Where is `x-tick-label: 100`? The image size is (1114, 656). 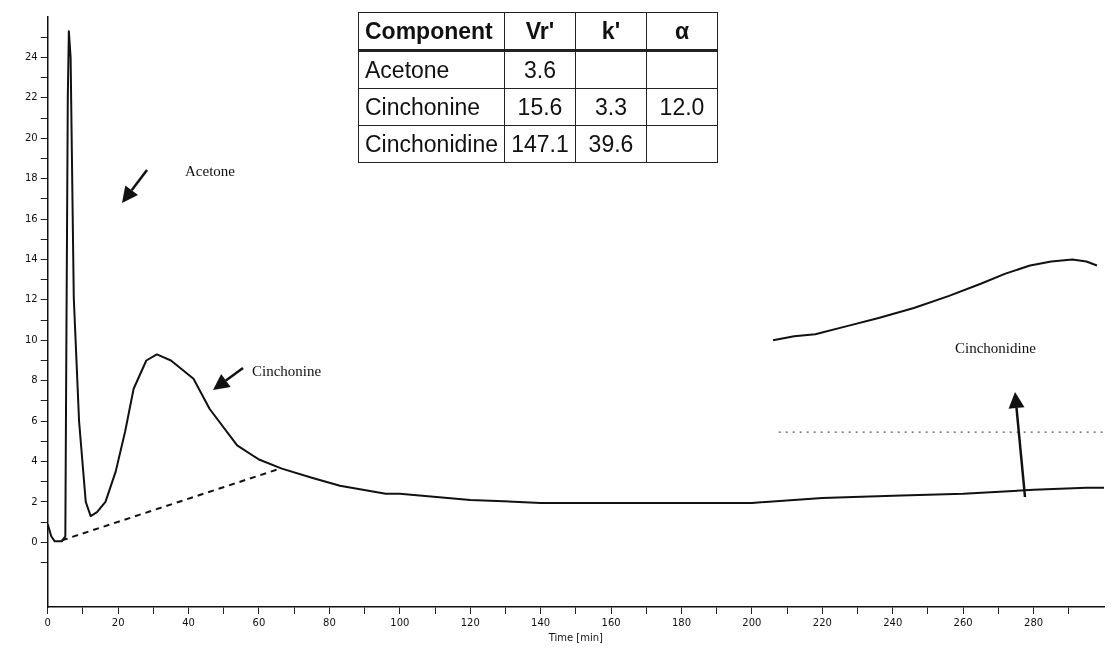
x-tick-label: 100 is located at coordinates (400, 622).